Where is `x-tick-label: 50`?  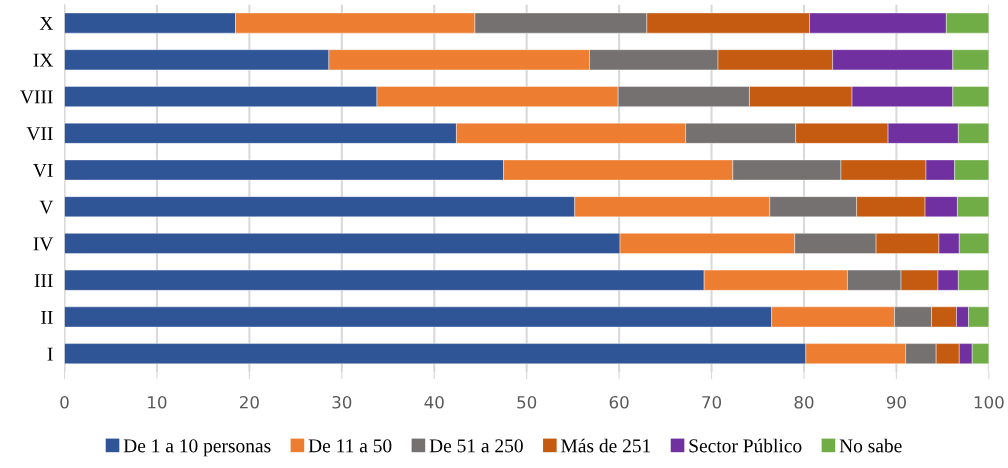 x-tick-label: 50 is located at coordinates (527, 402).